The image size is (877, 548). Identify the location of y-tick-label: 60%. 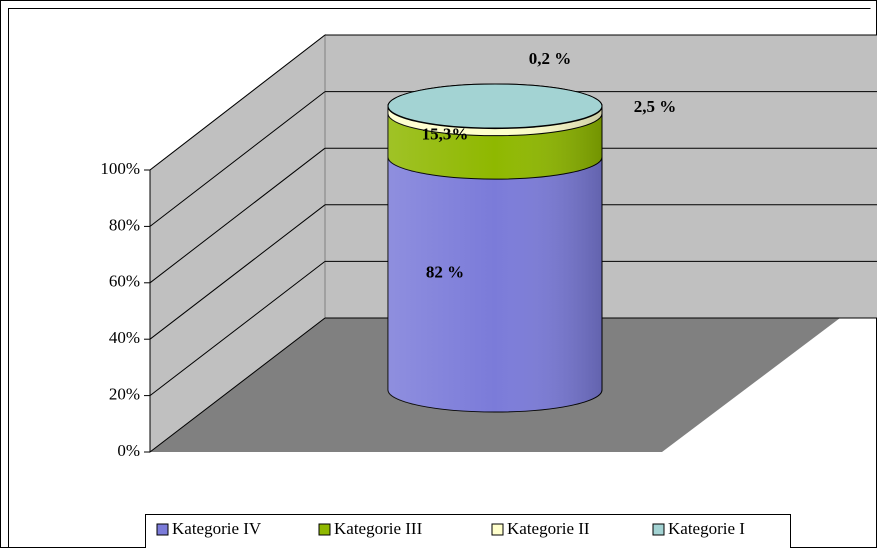
(124, 281).